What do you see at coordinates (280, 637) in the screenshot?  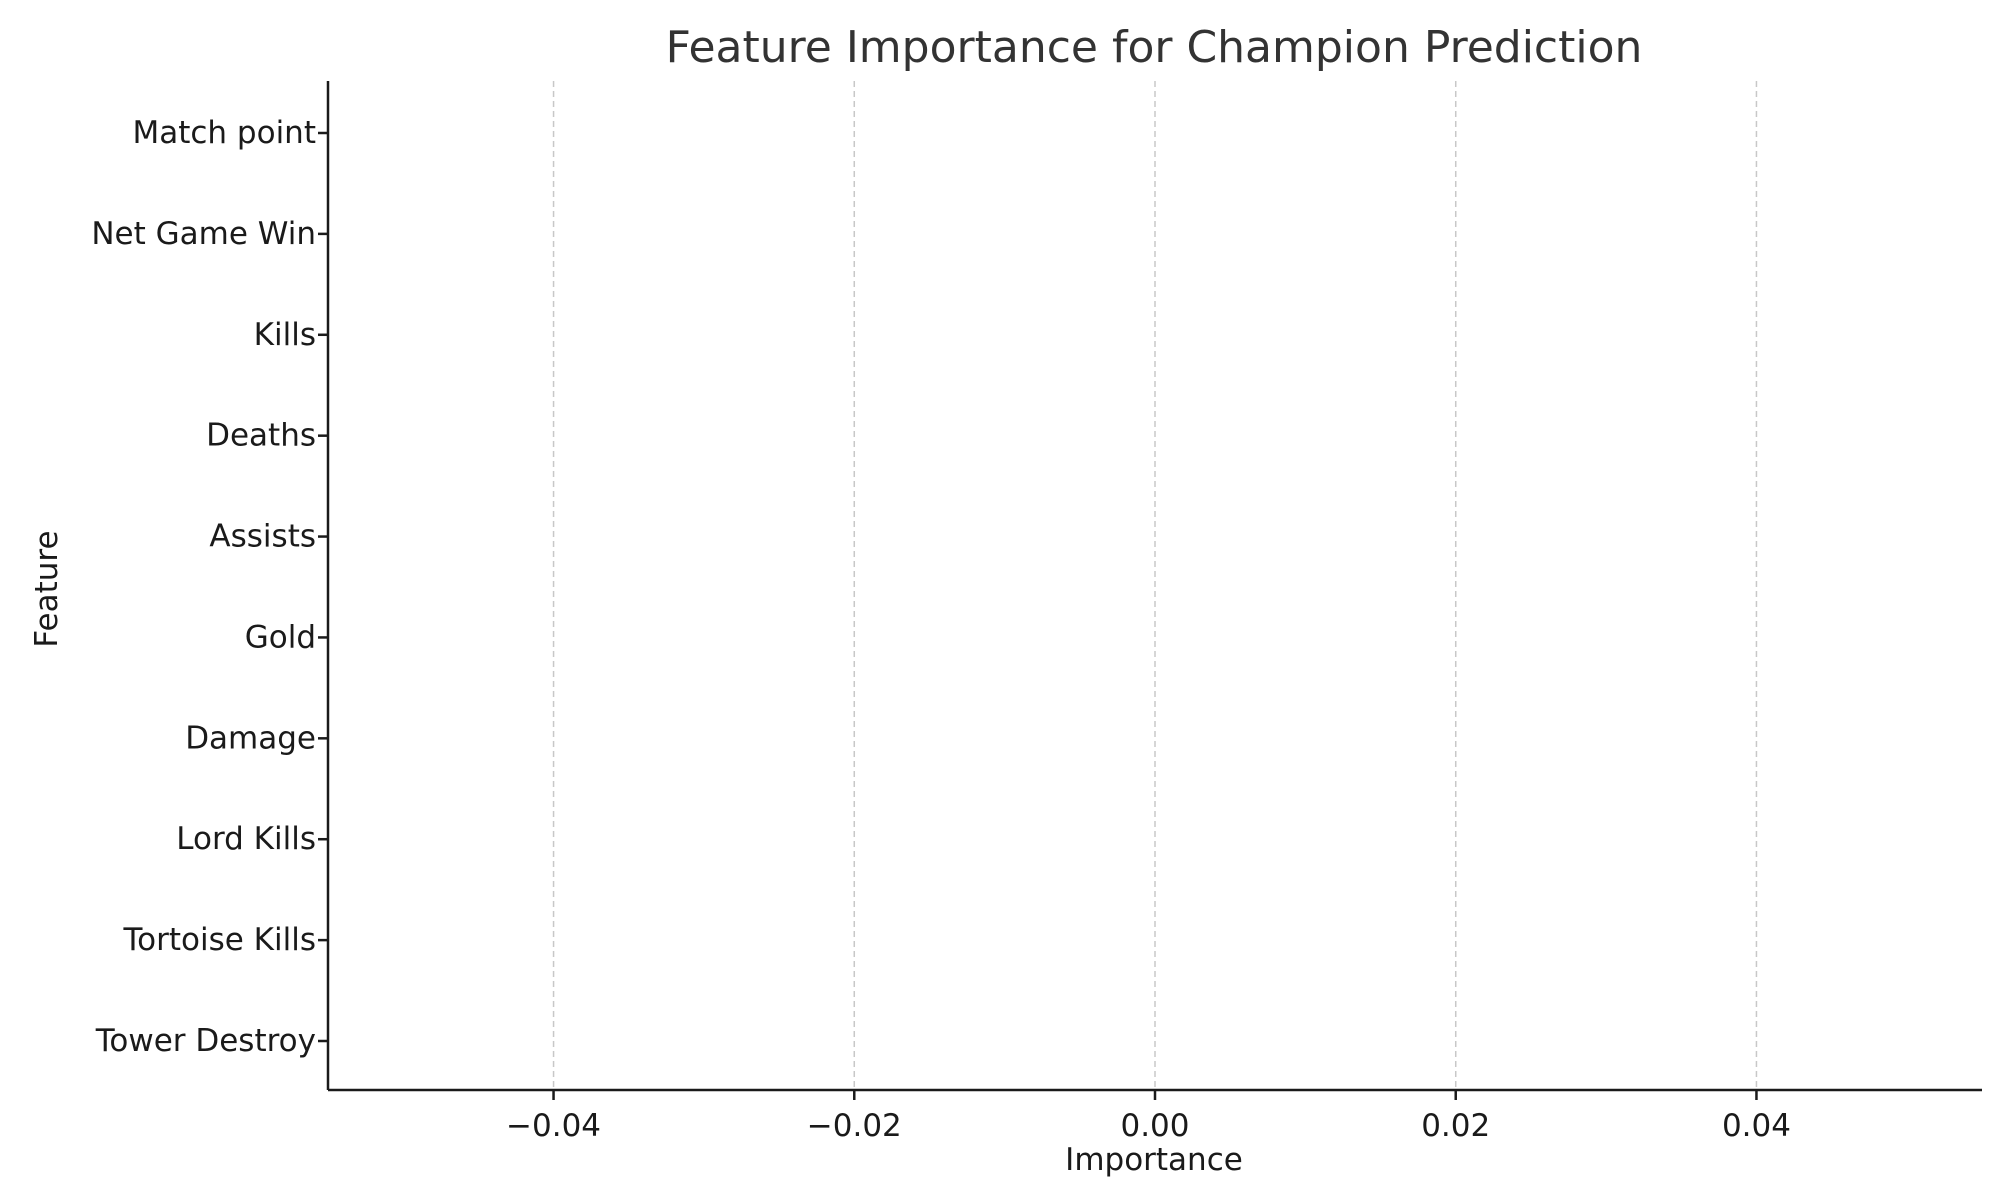 I see `y-tick-label: Gold` at bounding box center [280, 637].